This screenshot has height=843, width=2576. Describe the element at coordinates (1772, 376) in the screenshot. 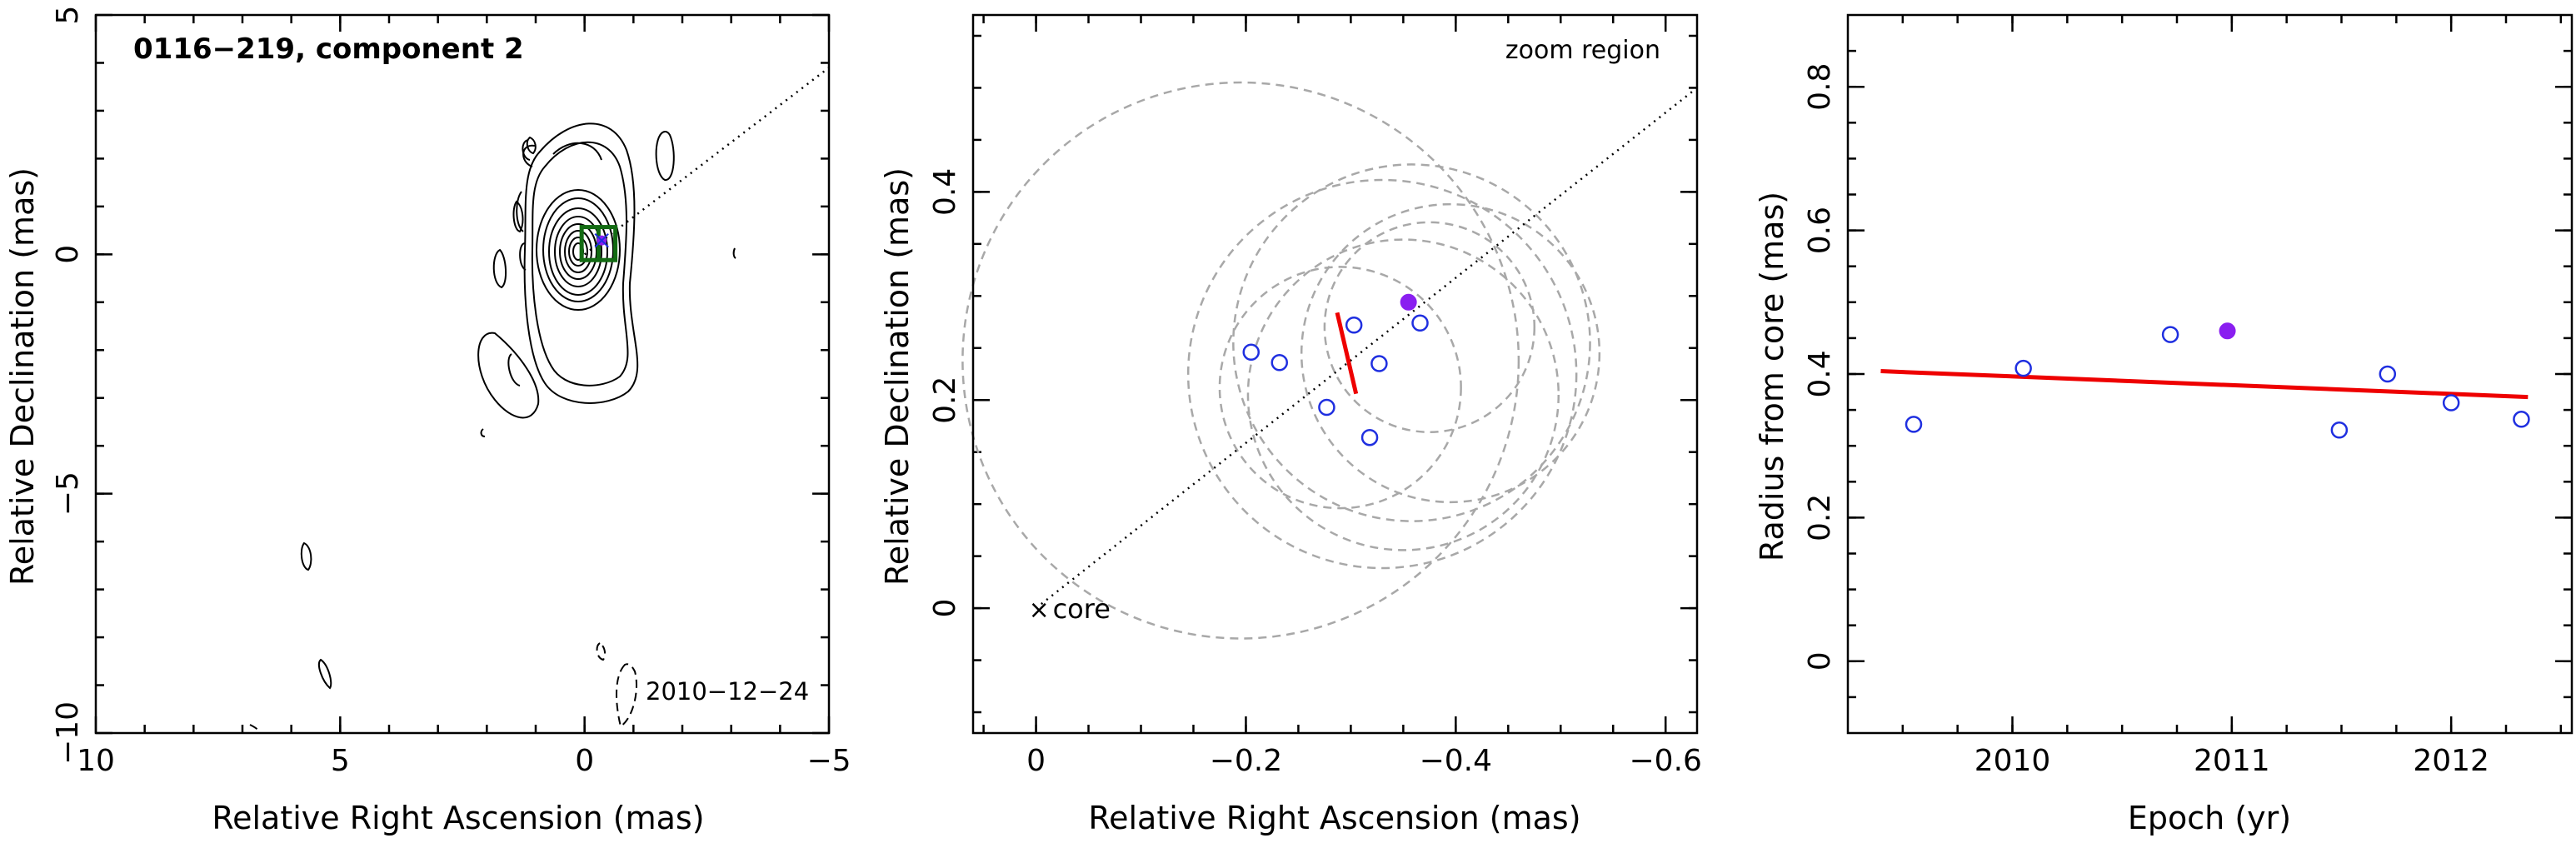

I see `panel3-ylabel: Radius from core (mas)` at that location.